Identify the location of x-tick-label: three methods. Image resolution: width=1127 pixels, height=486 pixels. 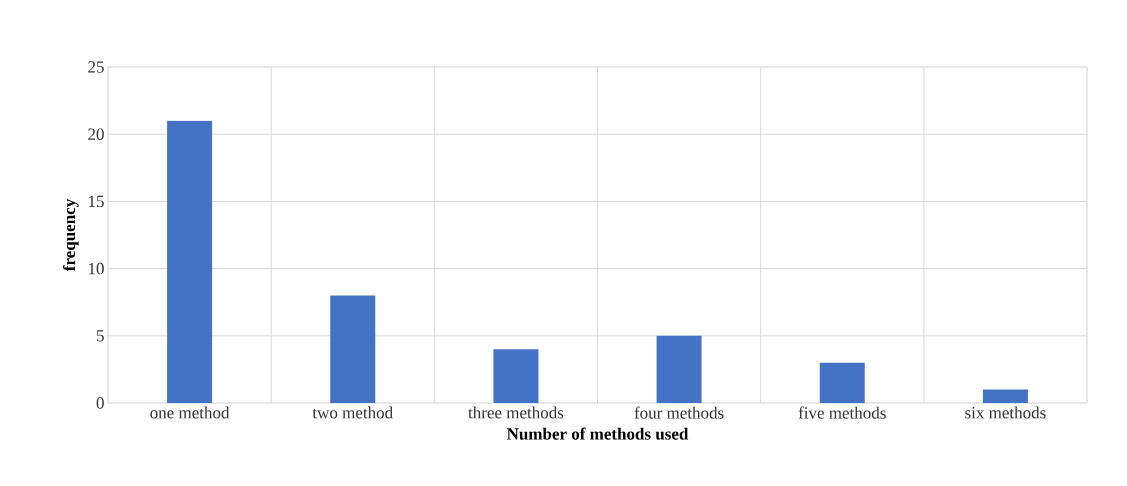
(516, 412).